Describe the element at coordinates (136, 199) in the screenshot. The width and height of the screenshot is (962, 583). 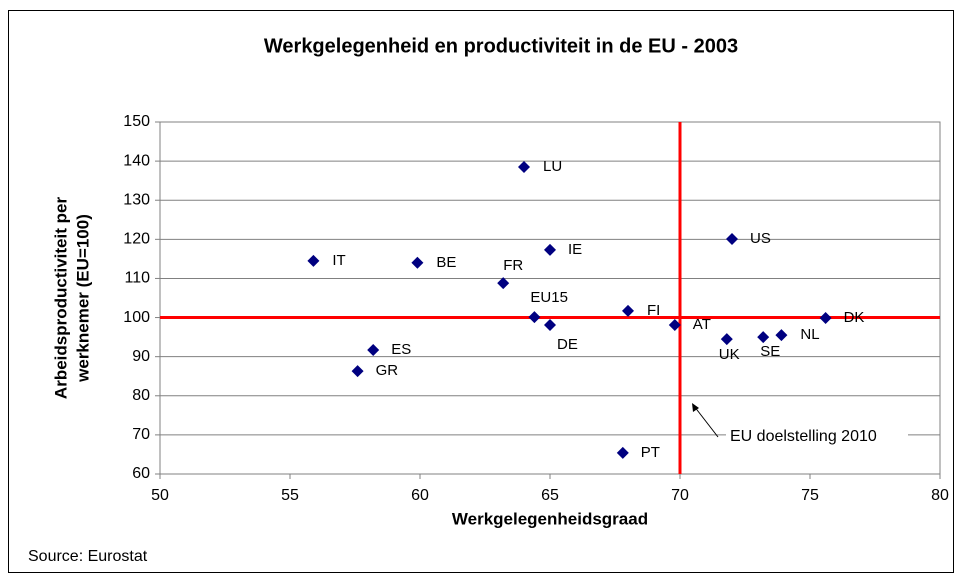
I see `y-tick-label: 130` at that location.